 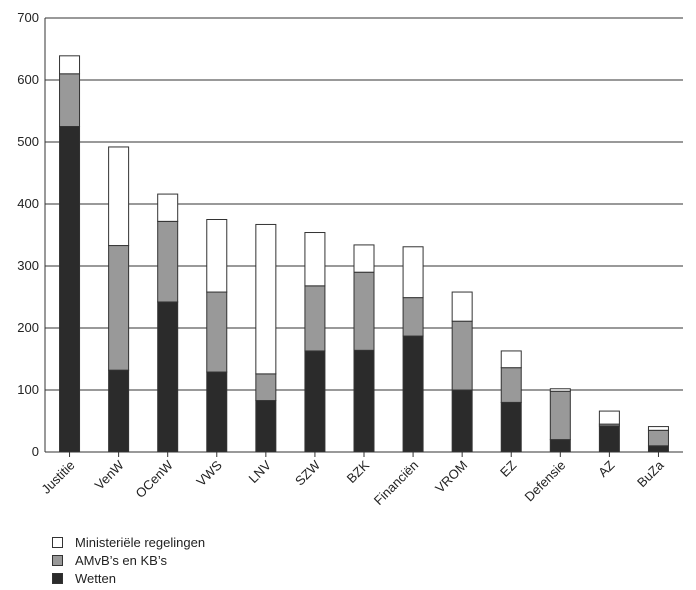 I want to click on bar-segment-wetten-lnv, so click(x=266, y=426).